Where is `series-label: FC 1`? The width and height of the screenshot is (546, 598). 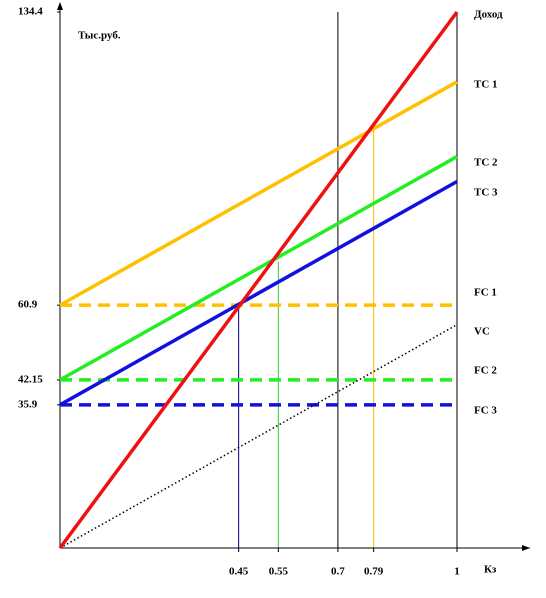
series-label: FC 1 is located at coordinates (485, 293).